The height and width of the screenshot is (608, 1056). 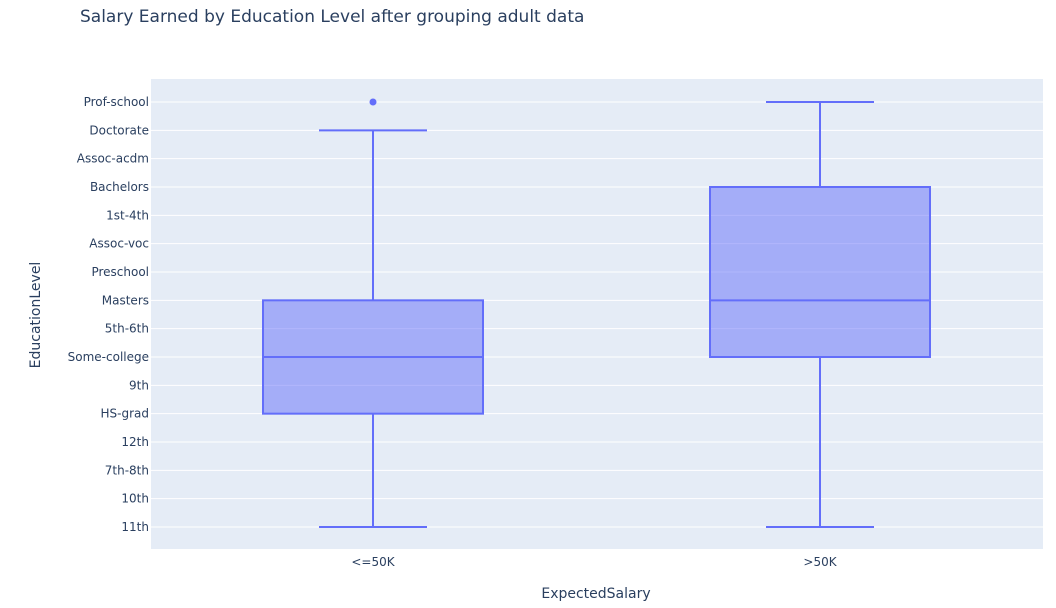 What do you see at coordinates (120, 272) in the screenshot?
I see `y-tick-label: Preschool` at bounding box center [120, 272].